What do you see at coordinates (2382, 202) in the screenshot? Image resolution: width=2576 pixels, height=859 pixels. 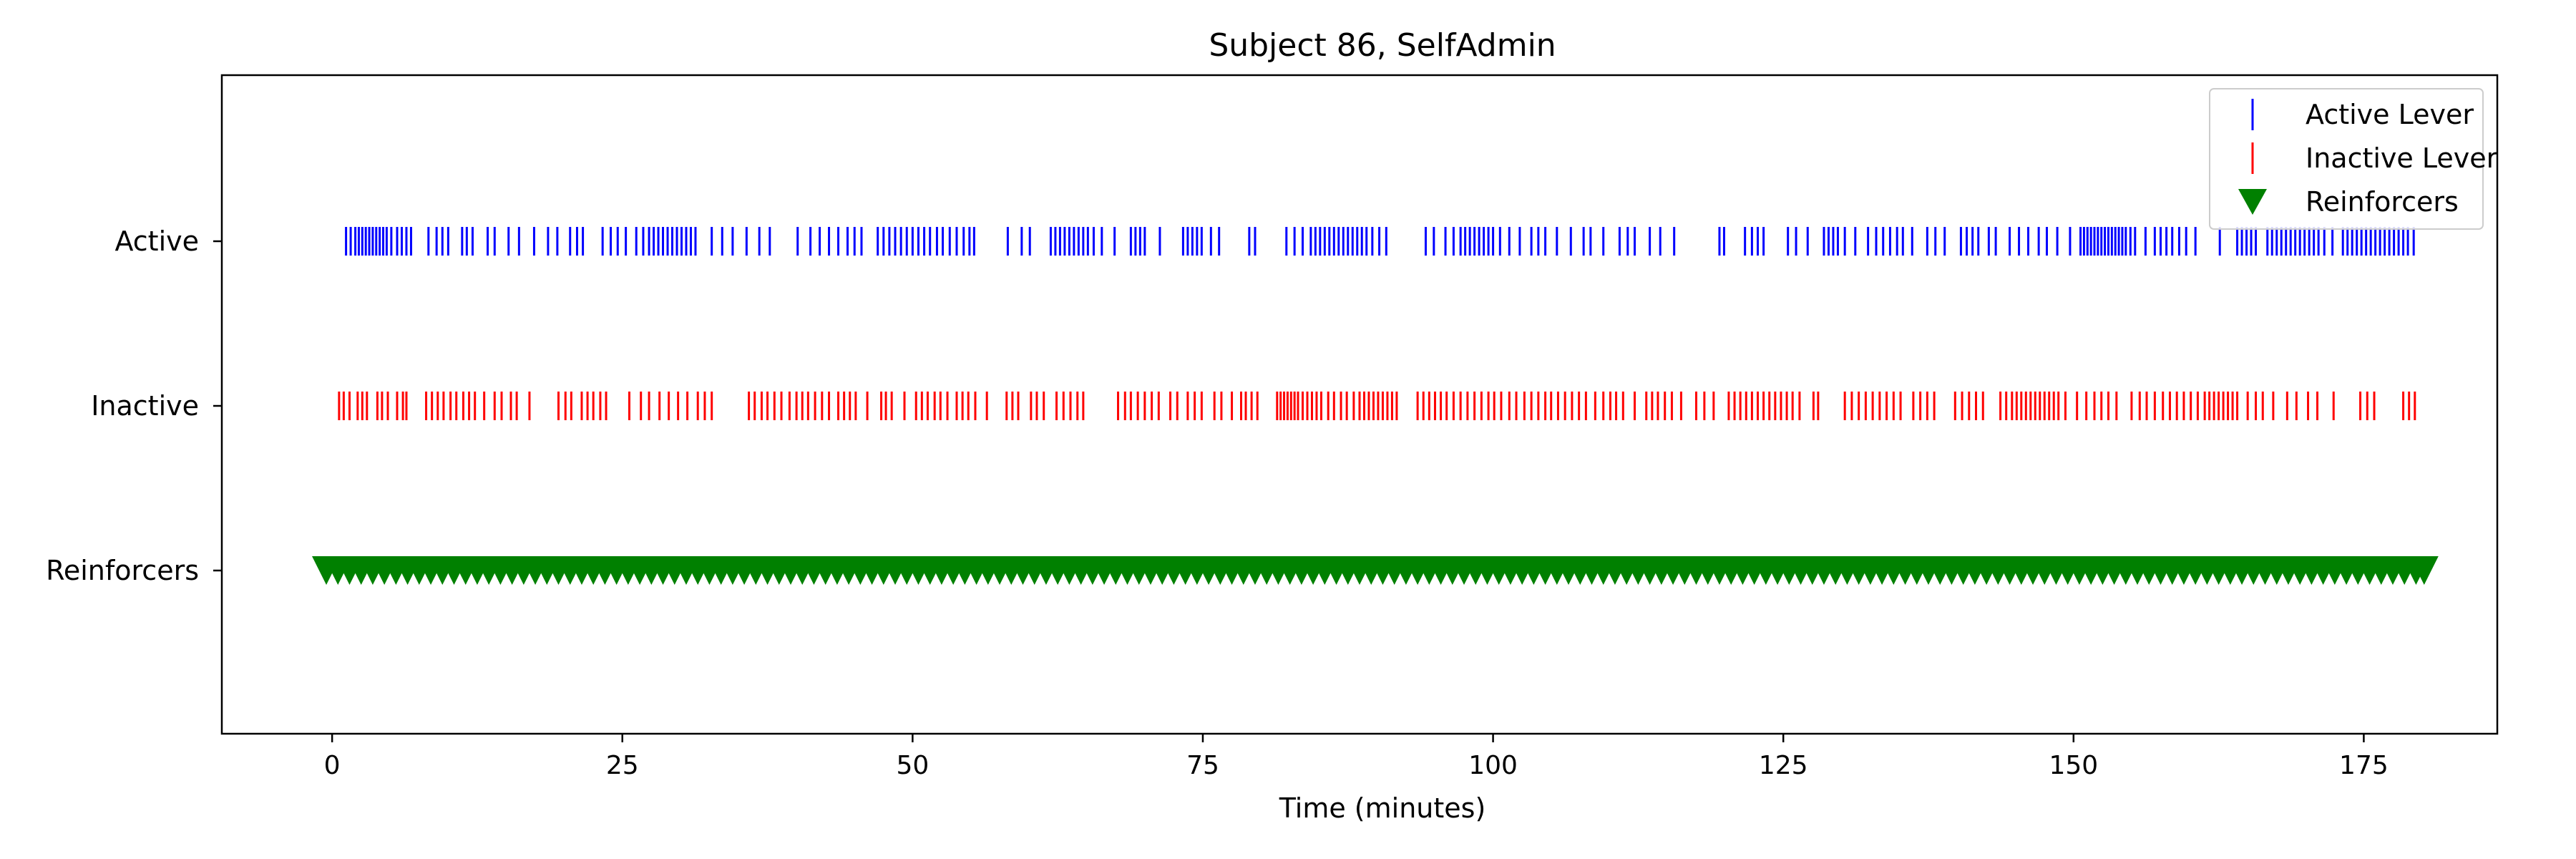 I see `legend-label-reinforcers: Reinforcers` at bounding box center [2382, 202].